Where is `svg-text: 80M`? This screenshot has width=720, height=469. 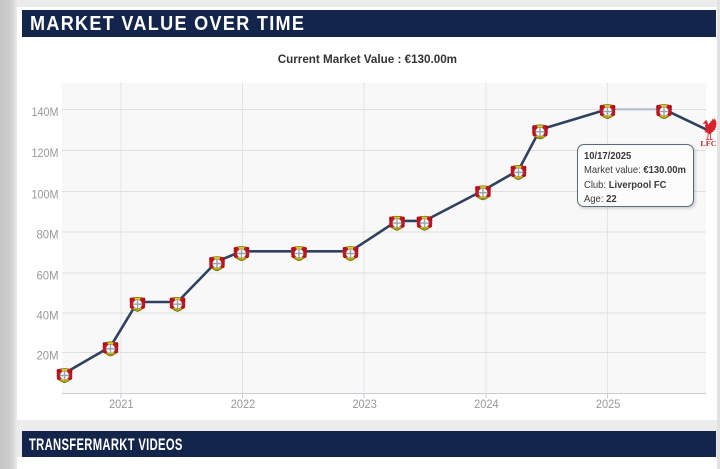 svg-text: 80M is located at coordinates (48, 234).